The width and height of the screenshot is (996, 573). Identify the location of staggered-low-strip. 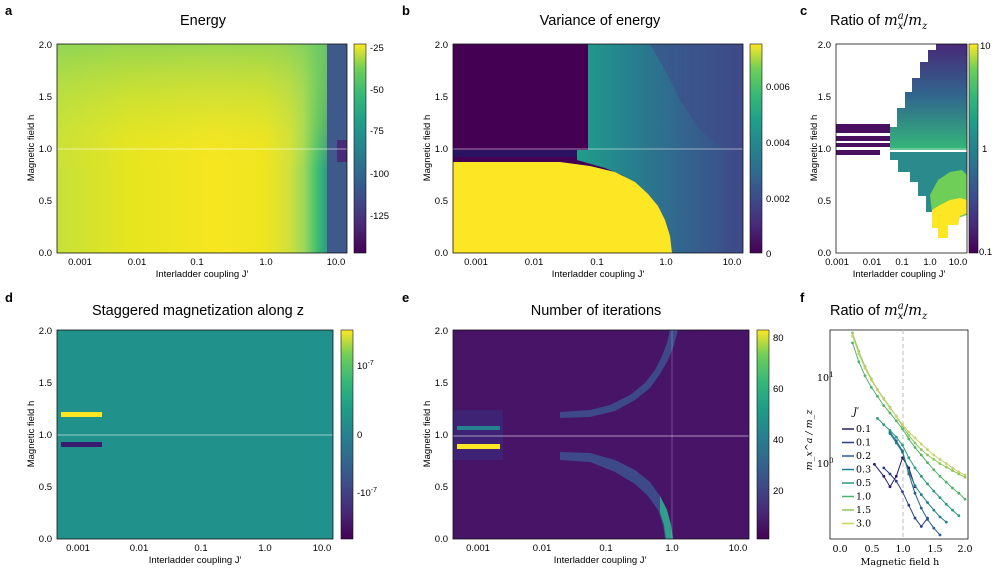
(81, 444).